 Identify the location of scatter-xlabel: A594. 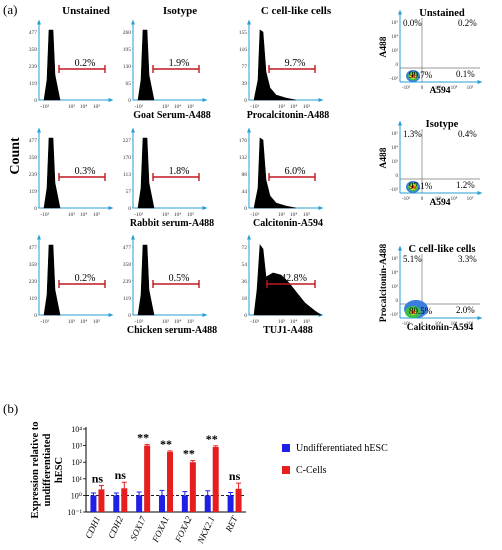
(439, 91).